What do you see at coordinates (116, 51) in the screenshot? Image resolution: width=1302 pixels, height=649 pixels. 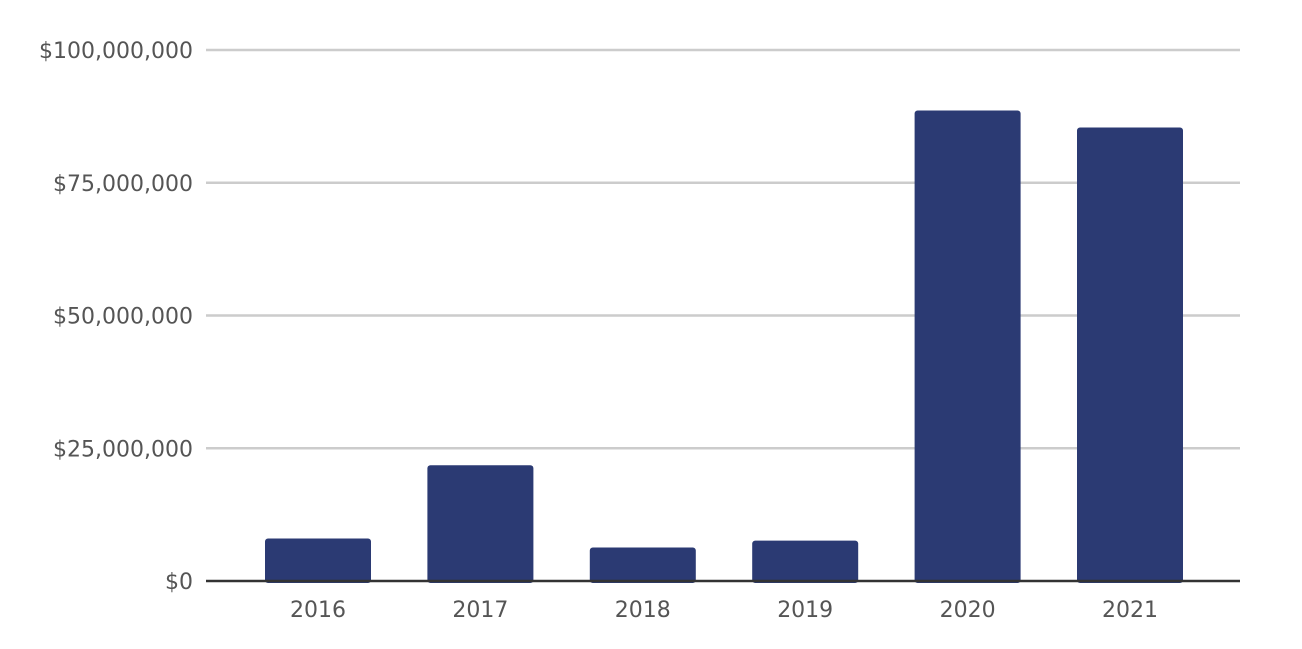 I see `y-tick-label: $100,000,000` at bounding box center [116, 51].